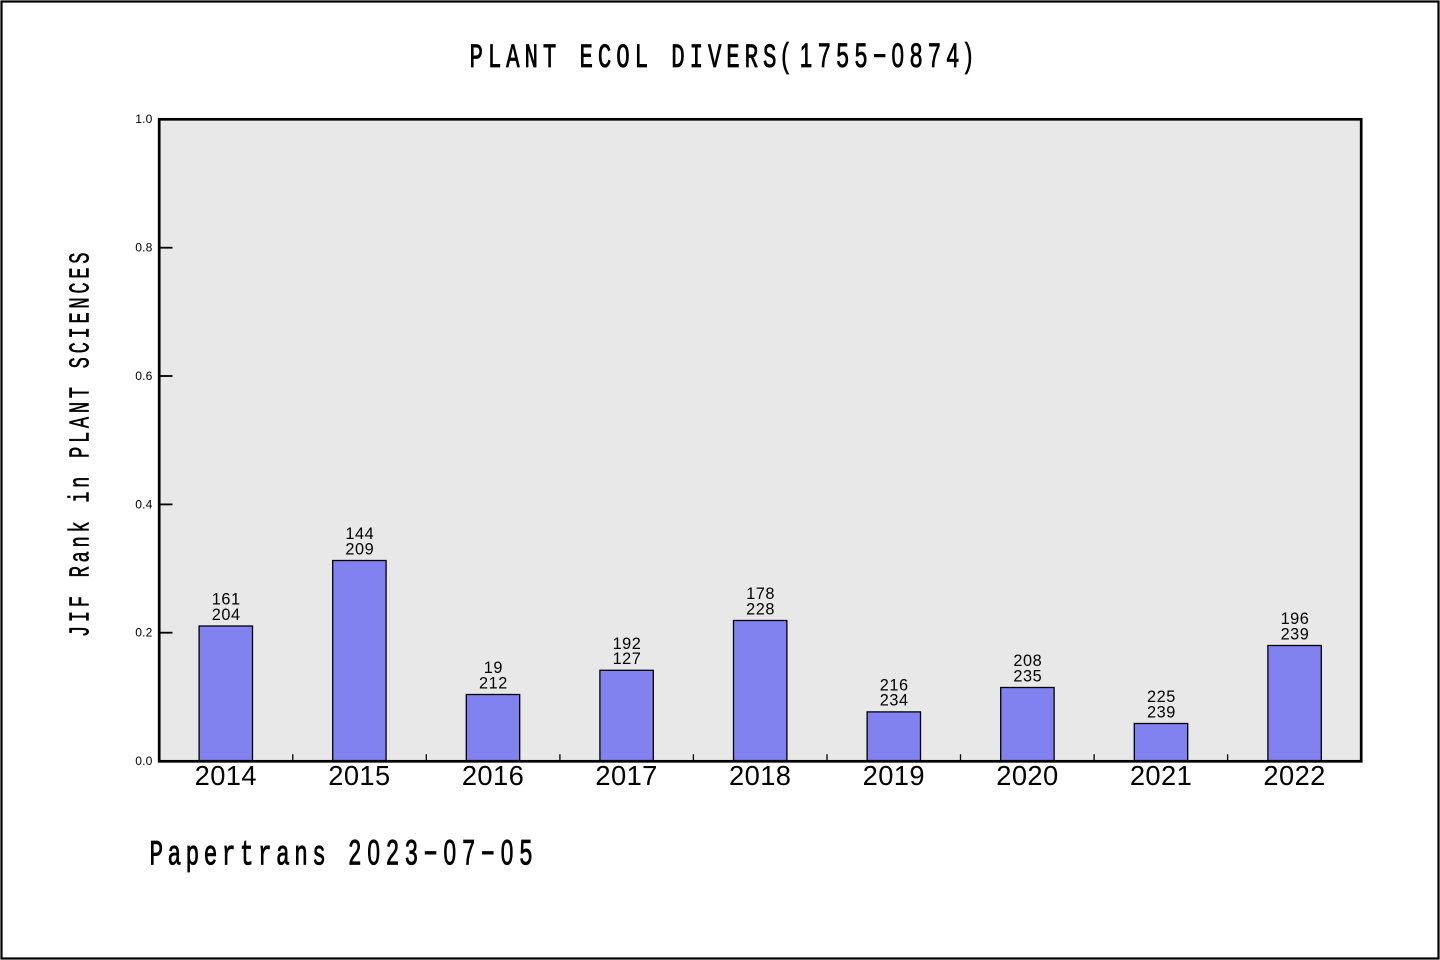 The image size is (1440, 960). I want to click on svg-text: 19, so click(493, 668).